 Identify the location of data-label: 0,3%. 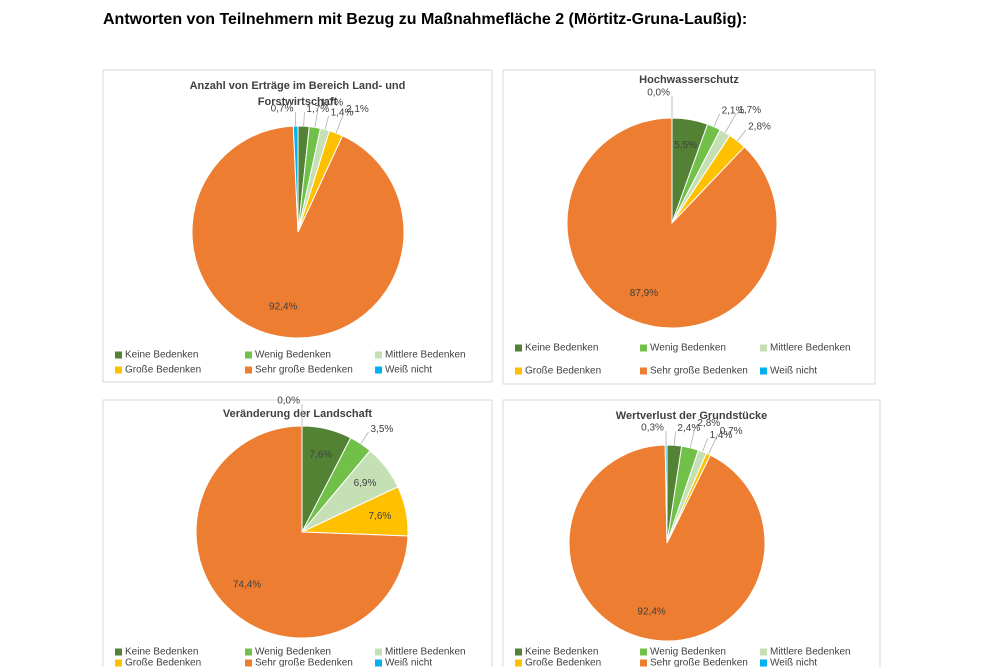
(652, 428).